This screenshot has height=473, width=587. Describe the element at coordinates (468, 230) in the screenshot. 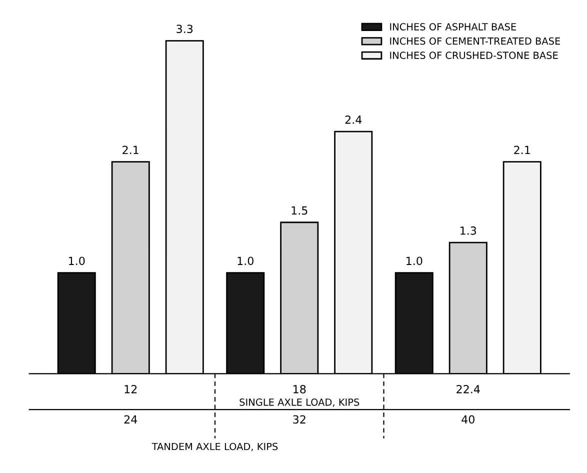

I see `data-label: 1.3` at that location.